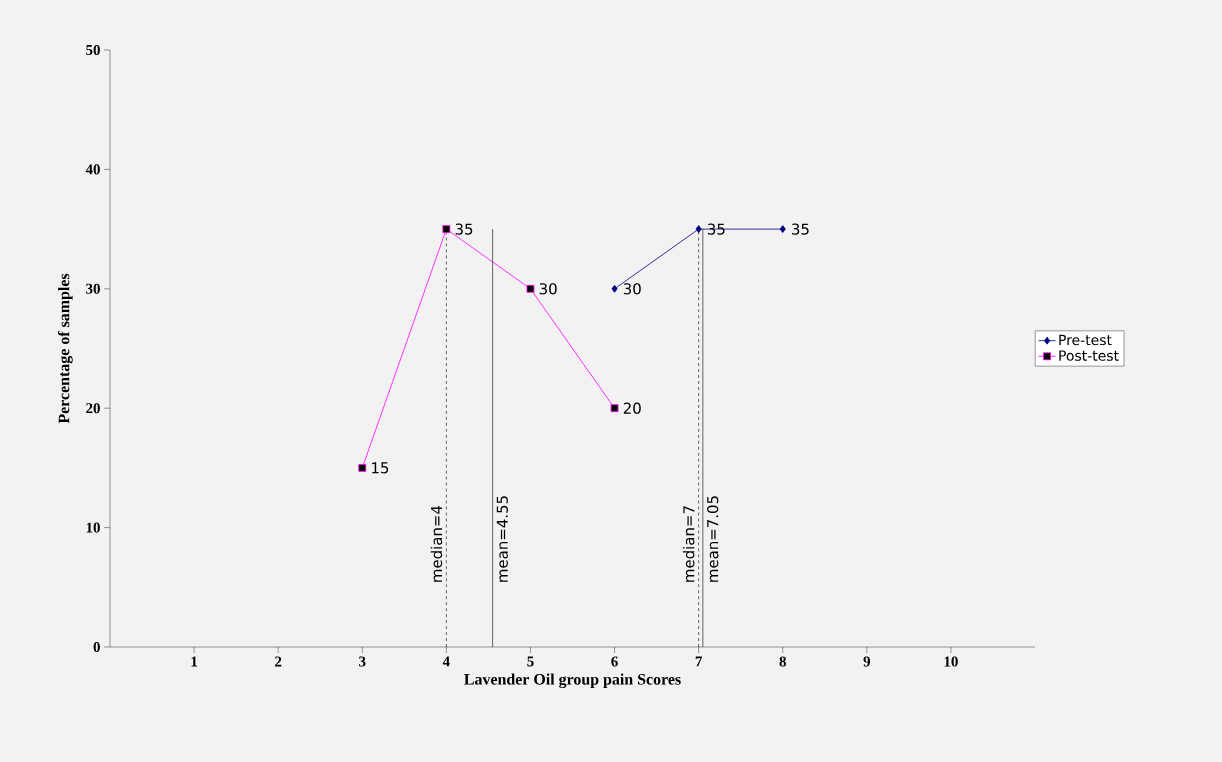  What do you see at coordinates (530, 661) in the screenshot?
I see `x-tick-label: 5` at bounding box center [530, 661].